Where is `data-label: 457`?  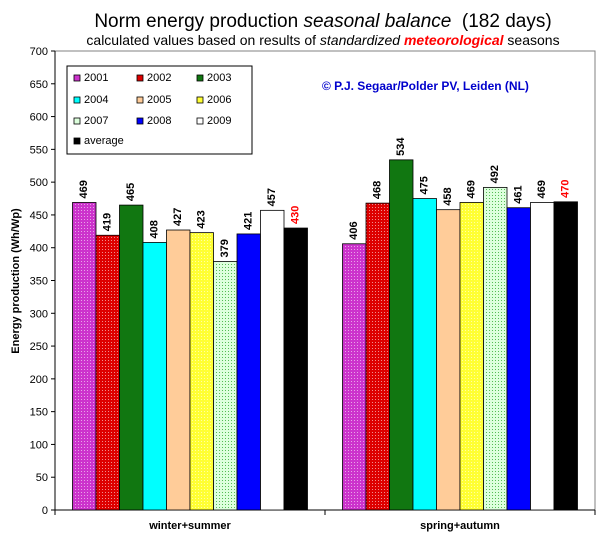
data-label: 457 is located at coordinates (272, 197).